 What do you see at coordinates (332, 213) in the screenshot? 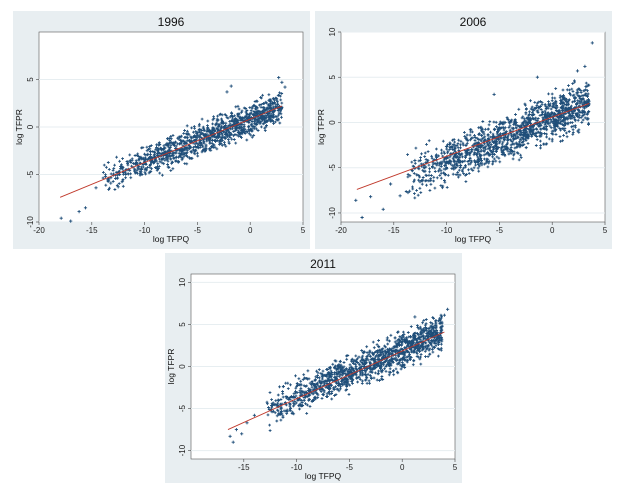
I see `y-tick-label: -10` at bounding box center [332, 213].